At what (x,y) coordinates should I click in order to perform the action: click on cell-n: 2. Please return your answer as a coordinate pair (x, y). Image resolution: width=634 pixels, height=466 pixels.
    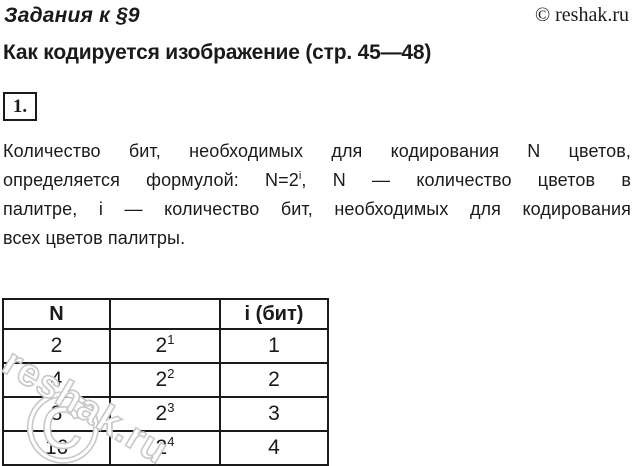
    Looking at the image, I should click on (56, 346).